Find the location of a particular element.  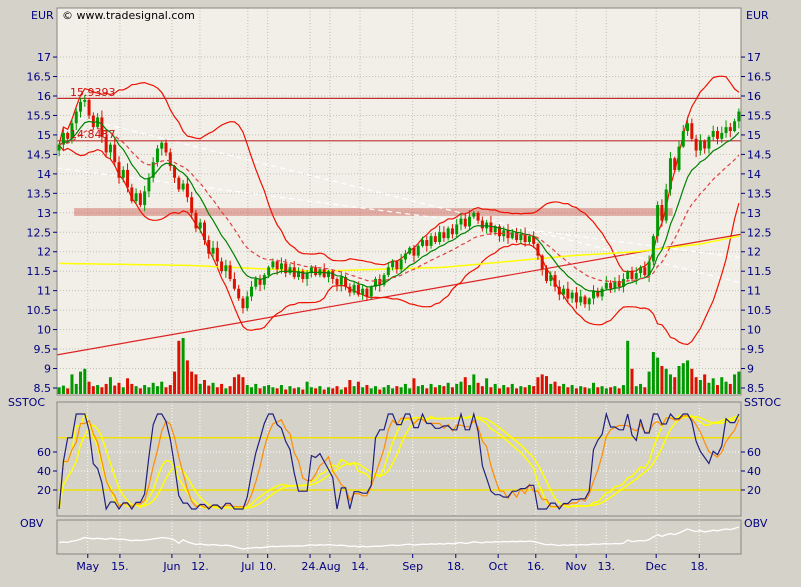

price-tick-label-right: 14 is located at coordinates (754, 174).